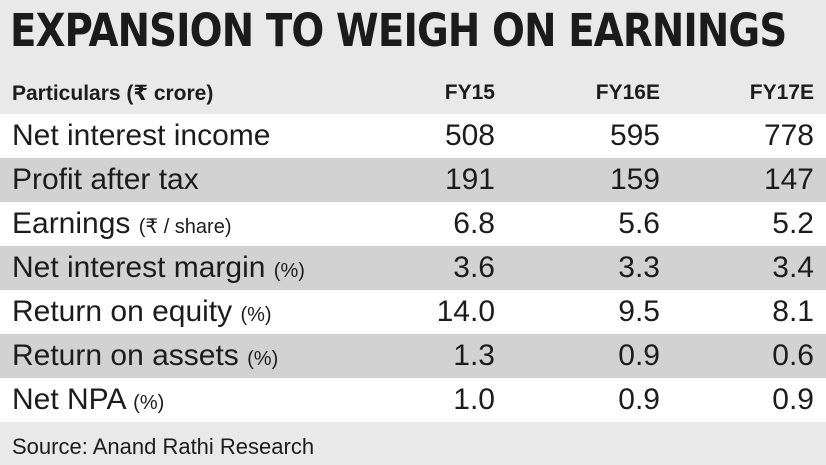 This screenshot has width=826, height=465. I want to click on row-label-text: Net interest income, so click(141, 135).